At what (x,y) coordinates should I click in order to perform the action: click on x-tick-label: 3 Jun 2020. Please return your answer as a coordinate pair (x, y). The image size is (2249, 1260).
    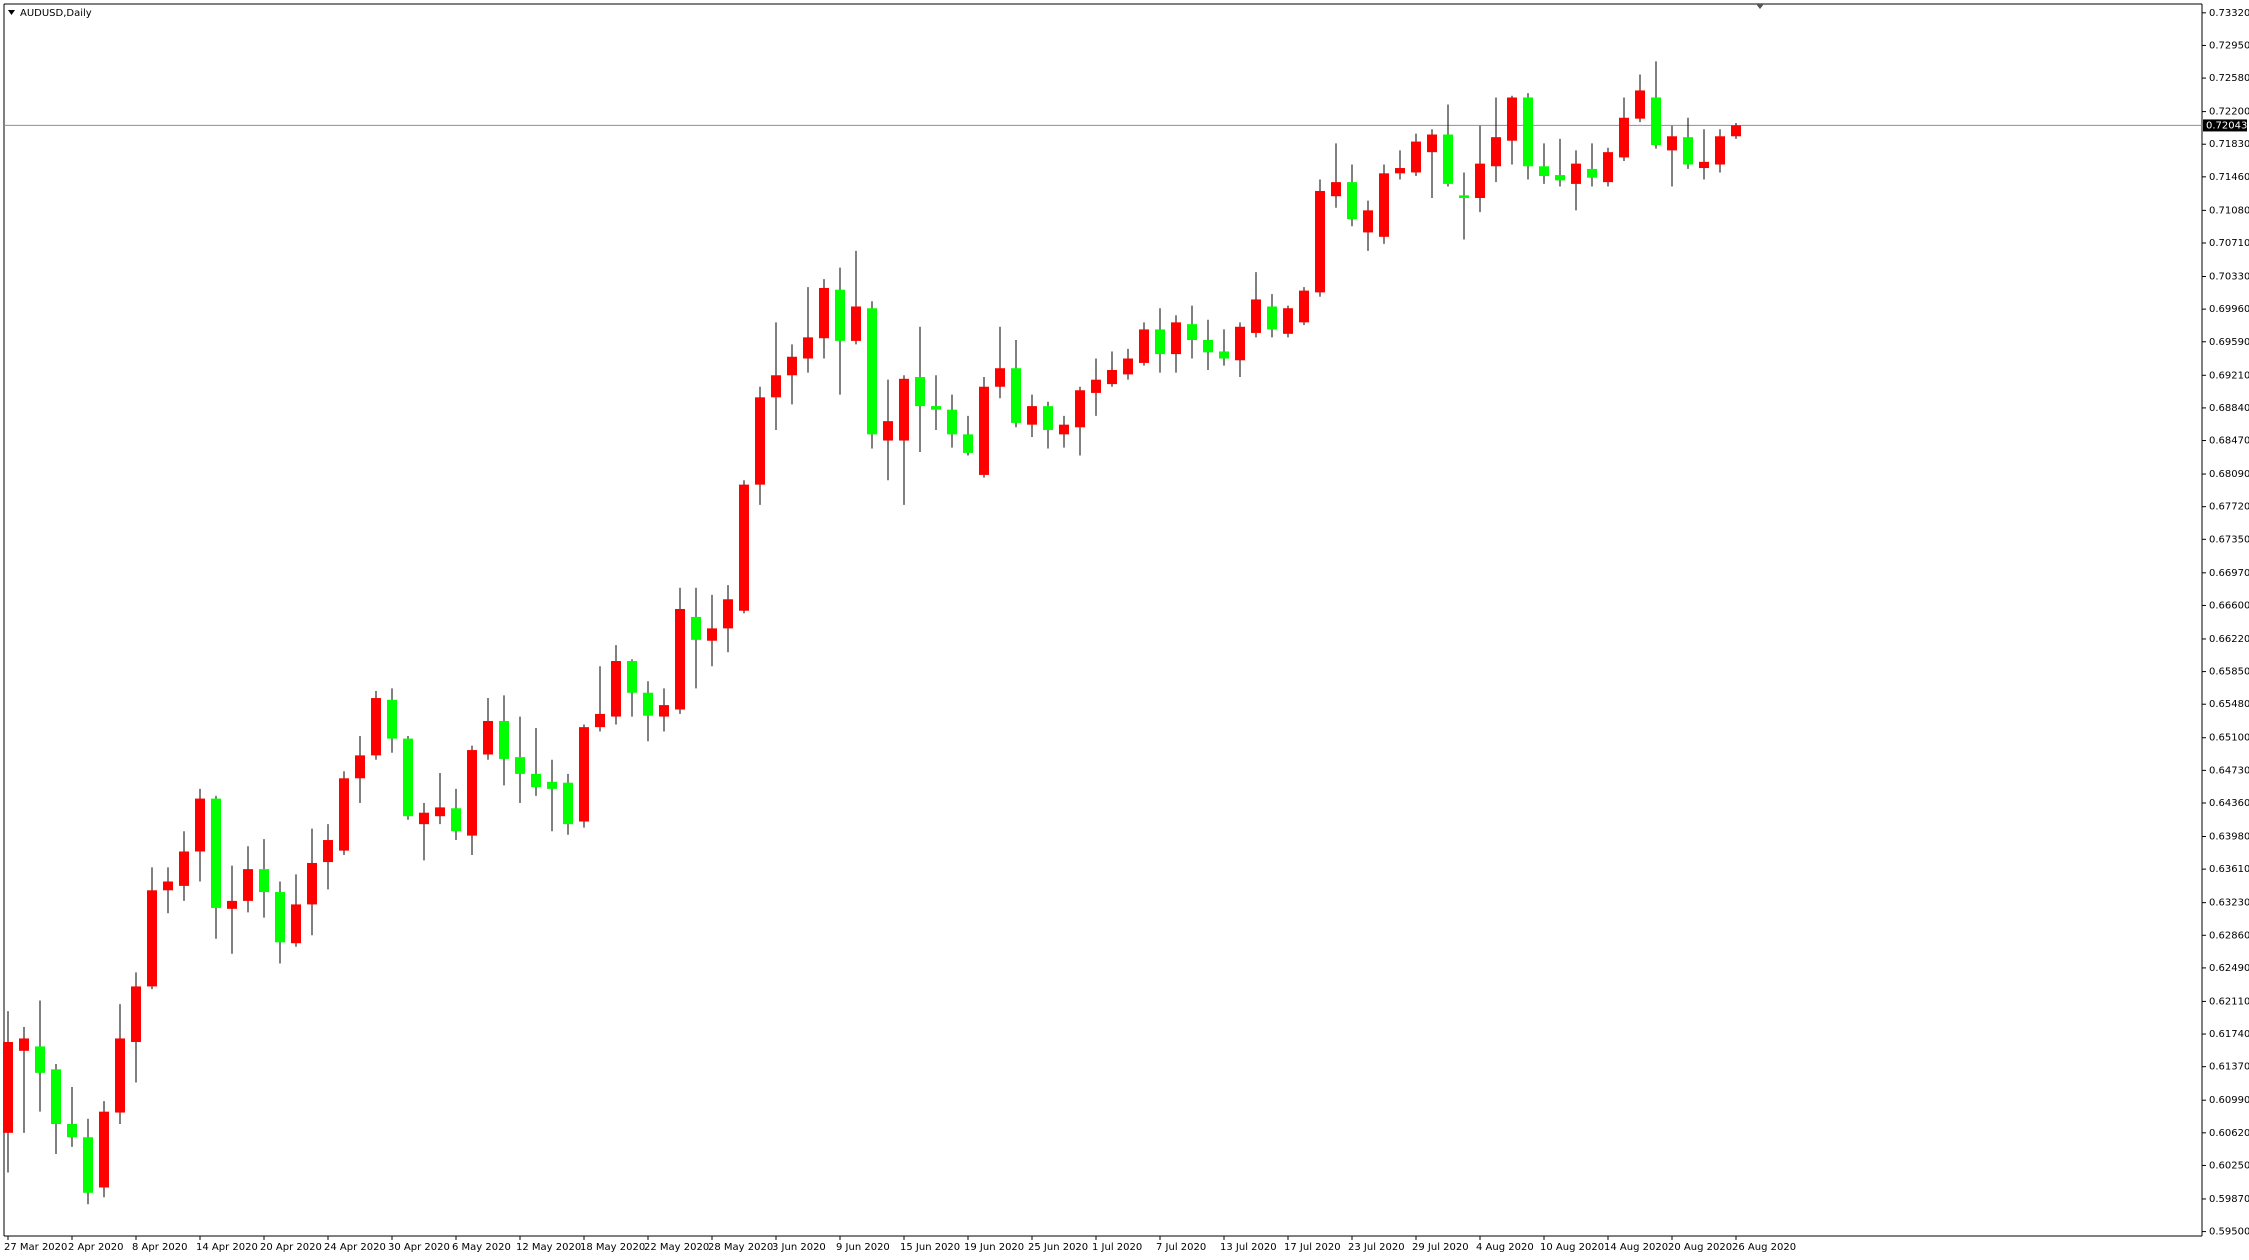
    Looking at the image, I should click on (799, 1247).